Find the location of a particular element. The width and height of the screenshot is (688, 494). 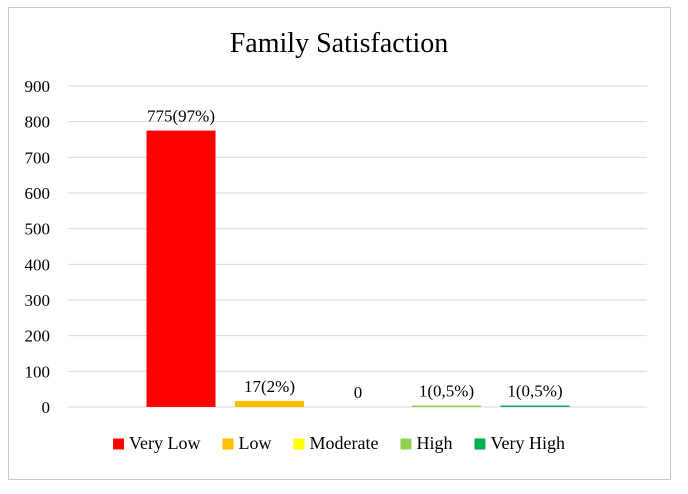

legend-label: High is located at coordinates (434, 443).